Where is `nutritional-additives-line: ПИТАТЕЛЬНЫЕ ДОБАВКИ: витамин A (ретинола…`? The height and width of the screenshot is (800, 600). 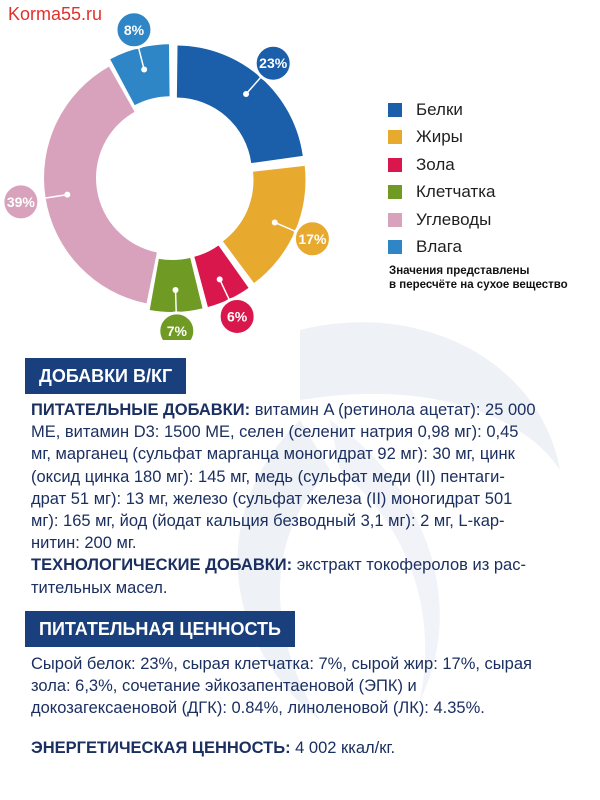 nutritional-additives-line: ПИТАТЕЛЬНЫЕ ДОБАВКИ: витамин A (ретинола… is located at coordinates (303, 410).